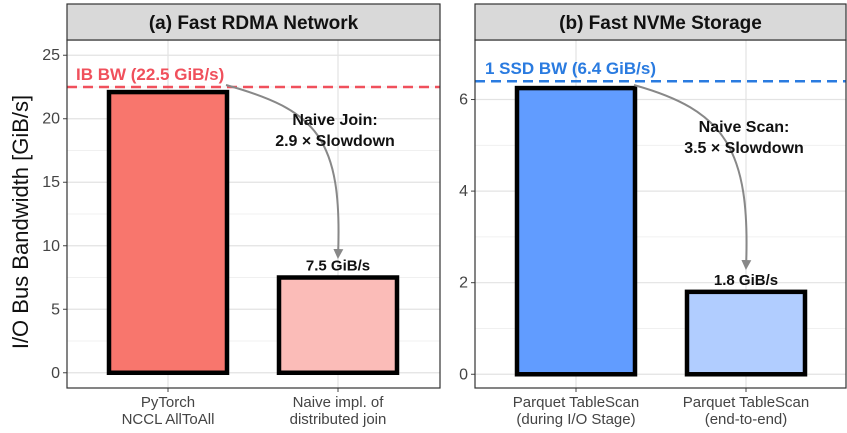 The width and height of the screenshot is (847, 433). I want to click on y-tick-label: 20, so click(51, 119).